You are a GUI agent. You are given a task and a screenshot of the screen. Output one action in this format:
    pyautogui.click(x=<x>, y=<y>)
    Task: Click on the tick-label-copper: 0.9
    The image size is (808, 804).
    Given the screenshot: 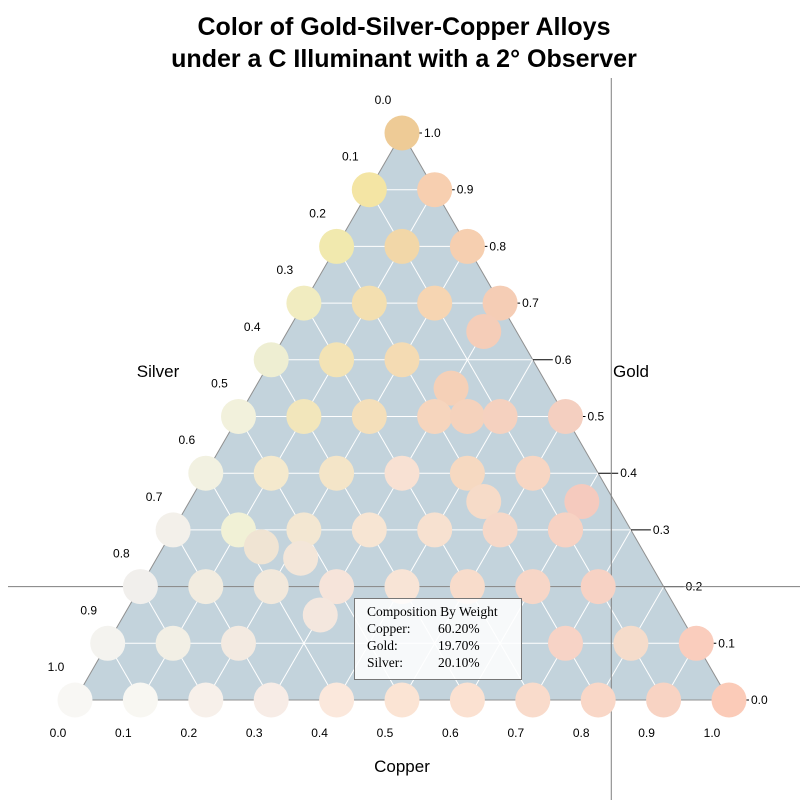 What is the action you would take?
    pyautogui.click(x=646, y=733)
    